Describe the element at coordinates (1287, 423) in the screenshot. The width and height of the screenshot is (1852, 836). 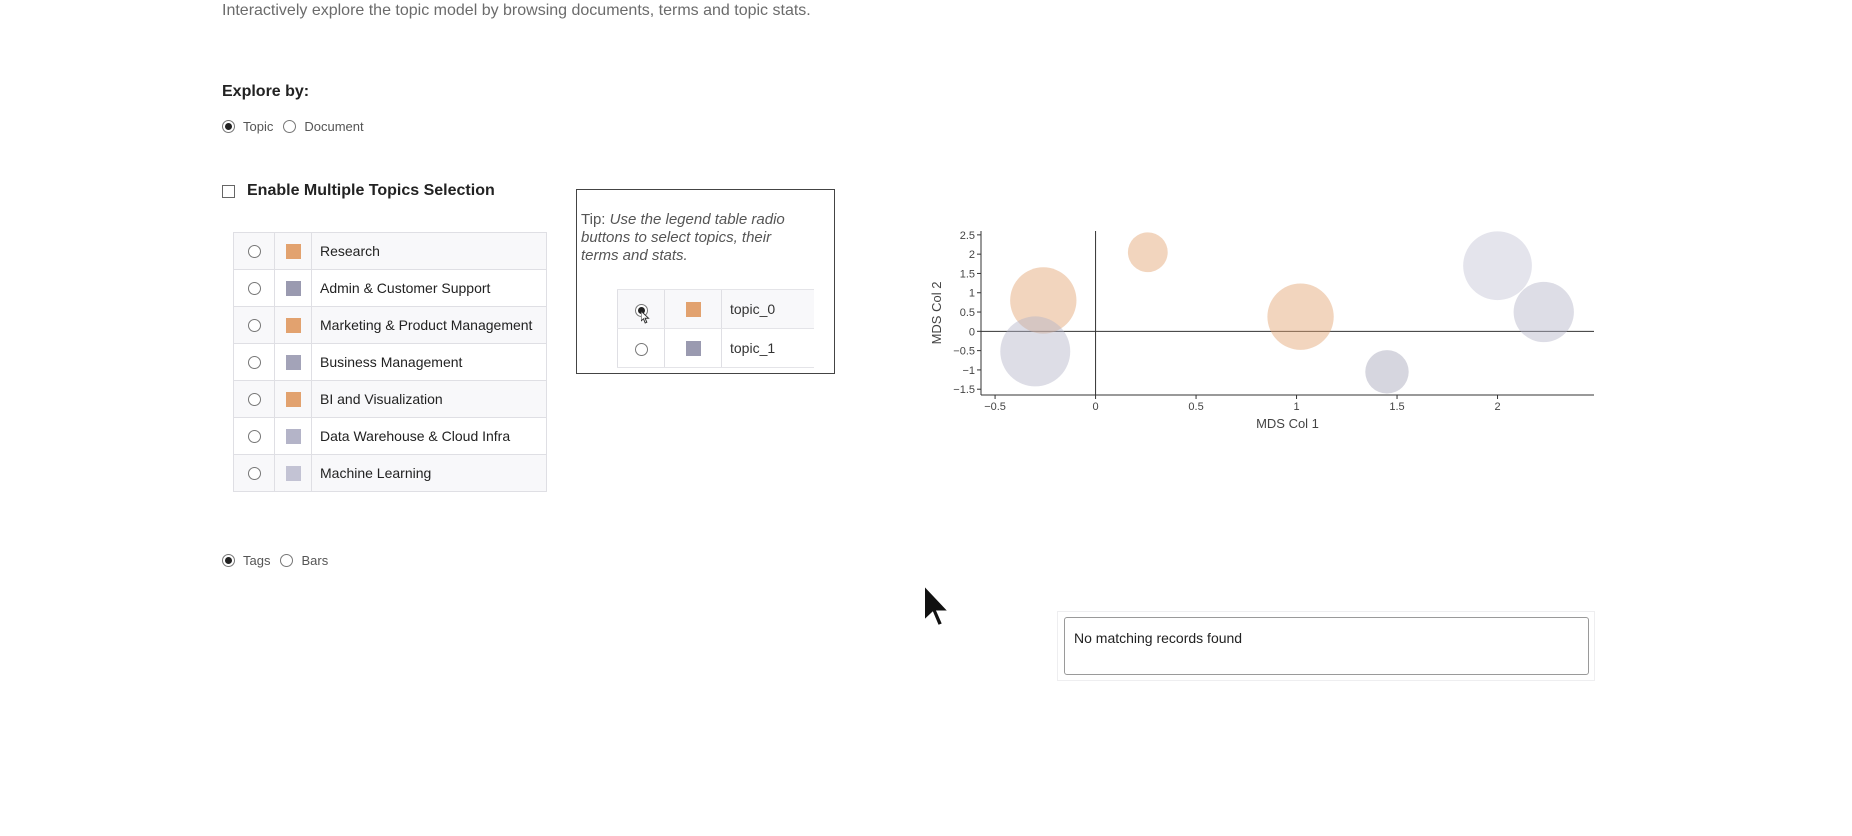
I see `x-axis-label: MDS Col 1` at that location.